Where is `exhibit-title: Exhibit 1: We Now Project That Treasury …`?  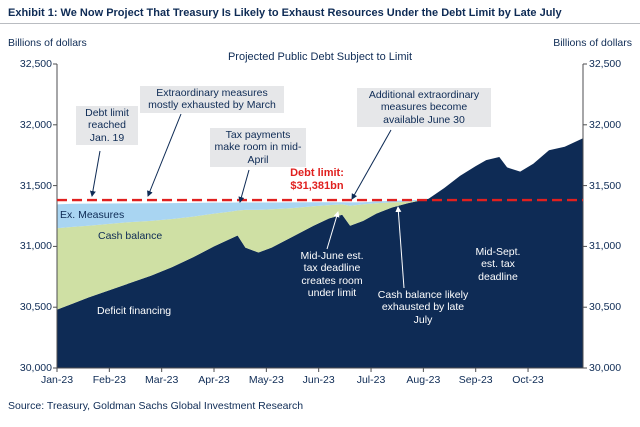
exhibit-title: Exhibit 1: We Now Project That Treasury … is located at coordinates (285, 13).